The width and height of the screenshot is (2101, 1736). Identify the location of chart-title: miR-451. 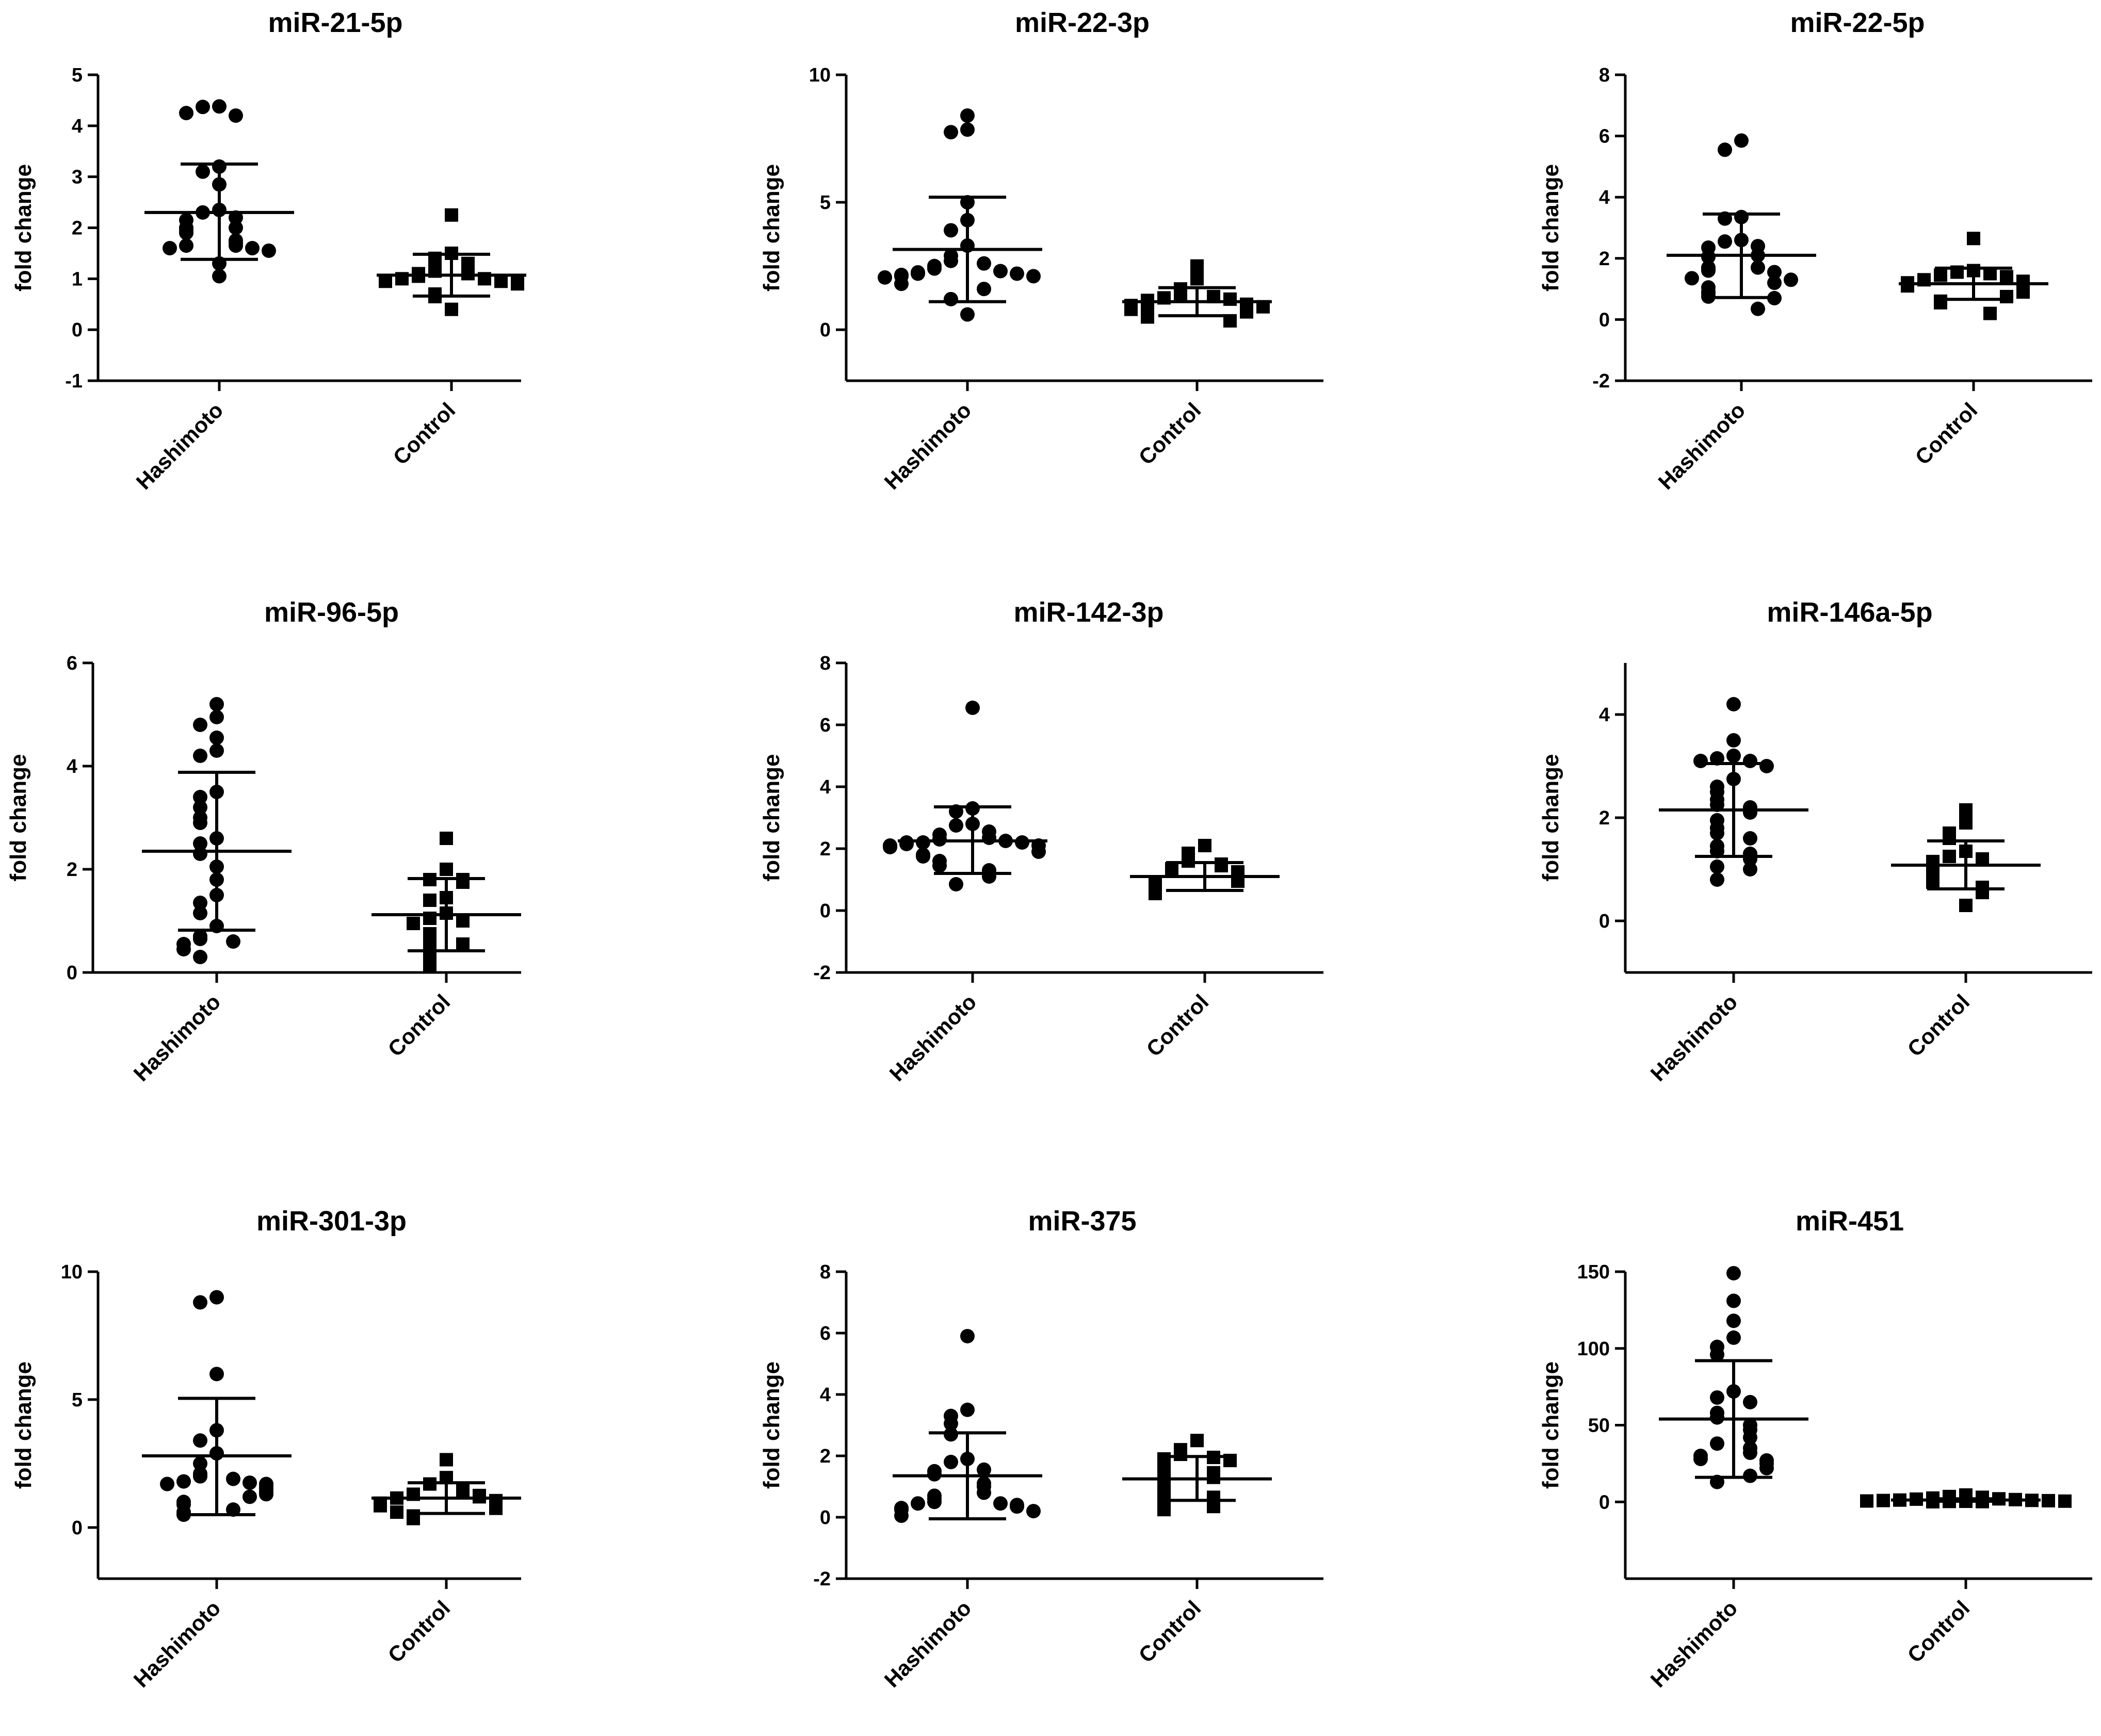
(1850, 1221).